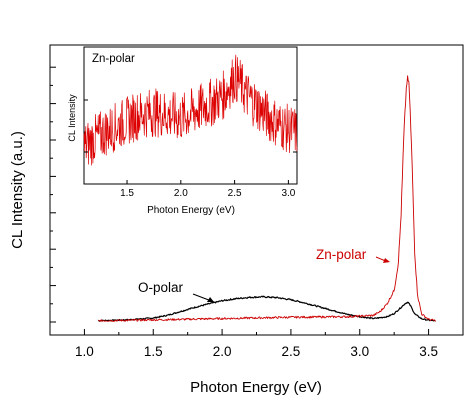 The height and width of the screenshot is (408, 474). I want to click on annotation-o-polar-label: O-polar, so click(161, 287).